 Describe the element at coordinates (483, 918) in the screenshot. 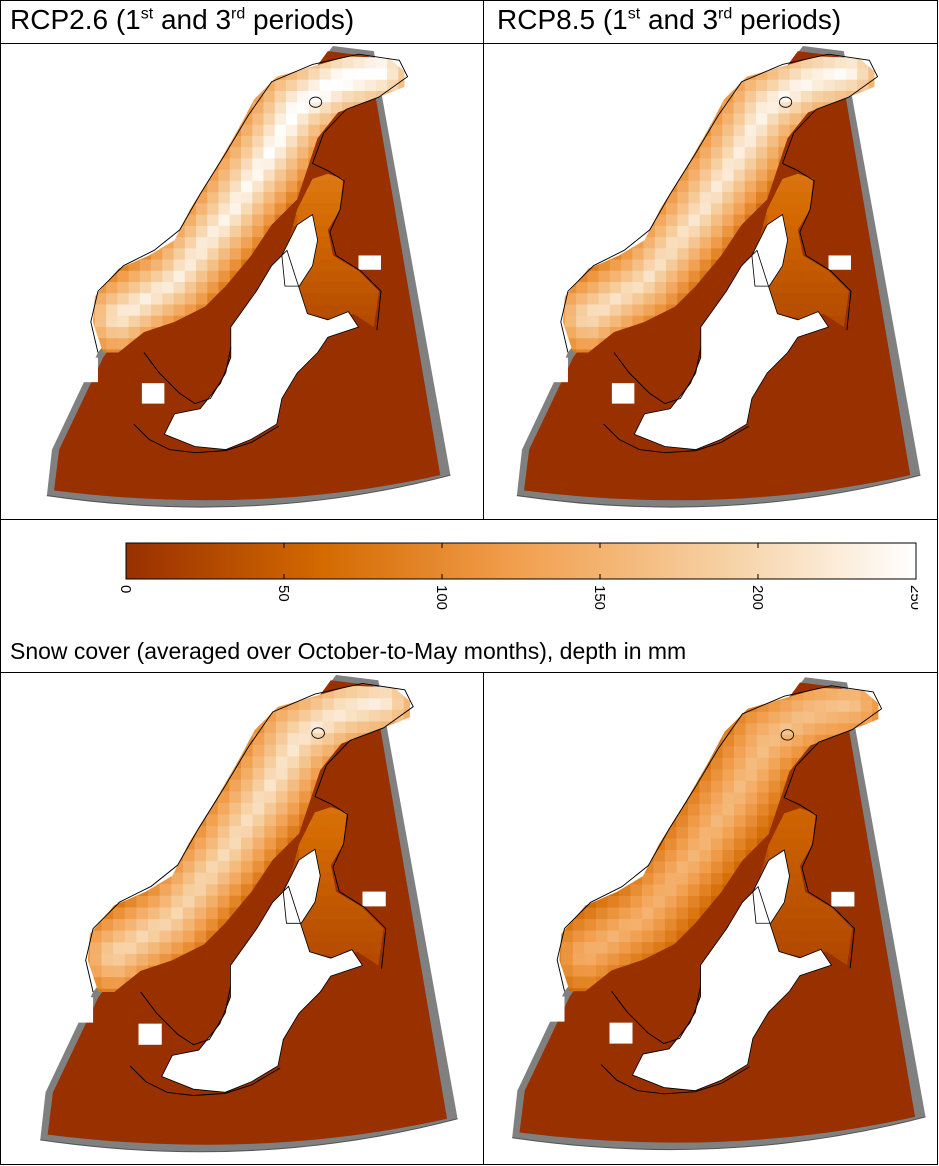

I see `column-divider-bottom` at that location.